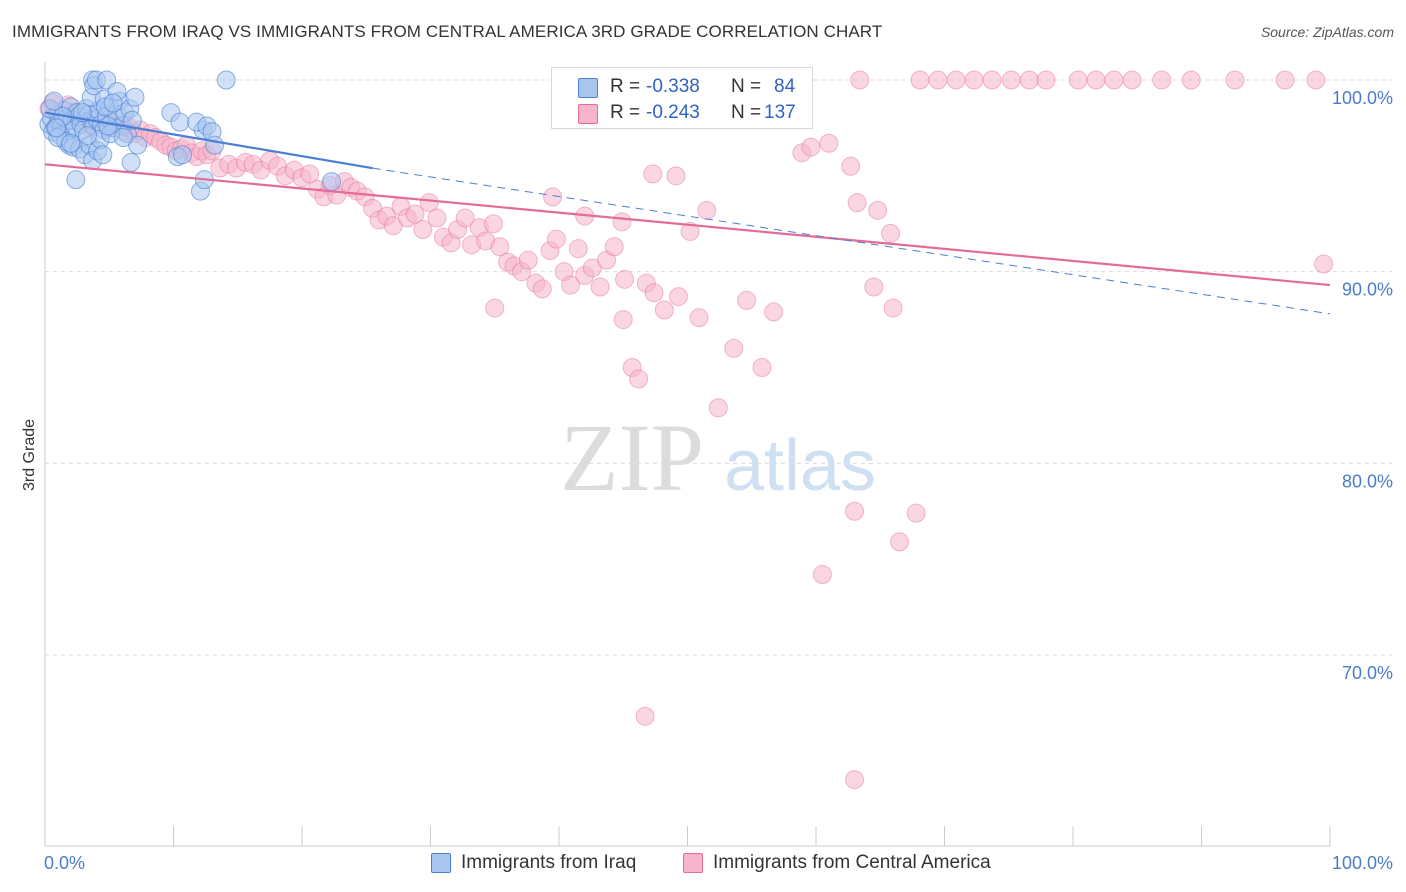  Describe the element at coordinates (64, 863) in the screenshot. I see `x-tick-label: 0.0%` at that location.